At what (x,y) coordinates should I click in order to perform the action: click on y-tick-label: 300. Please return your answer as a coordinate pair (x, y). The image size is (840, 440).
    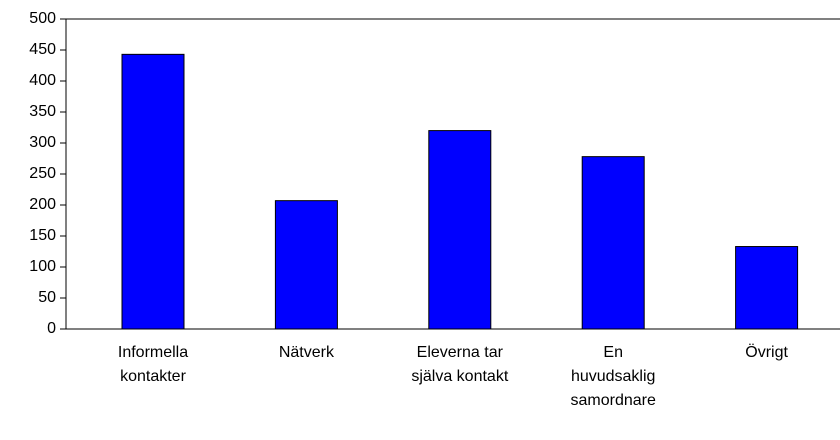
    Looking at the image, I should click on (42, 142).